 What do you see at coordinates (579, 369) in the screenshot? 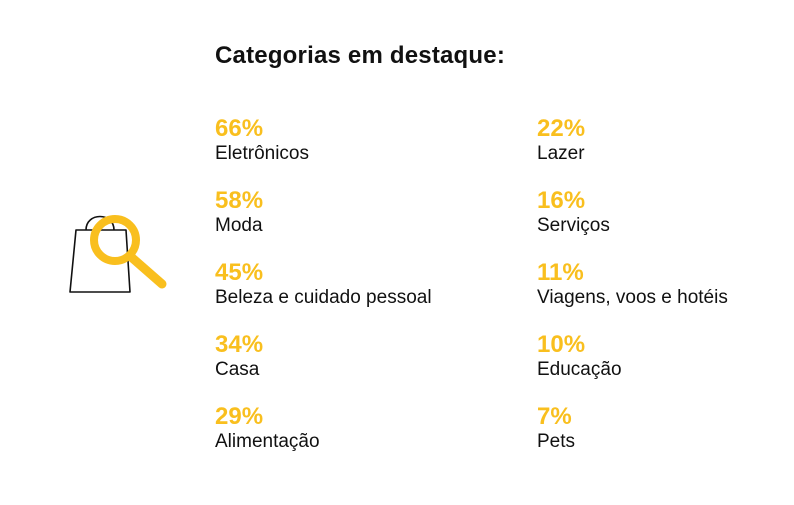
I see `category-label: Educação` at bounding box center [579, 369].